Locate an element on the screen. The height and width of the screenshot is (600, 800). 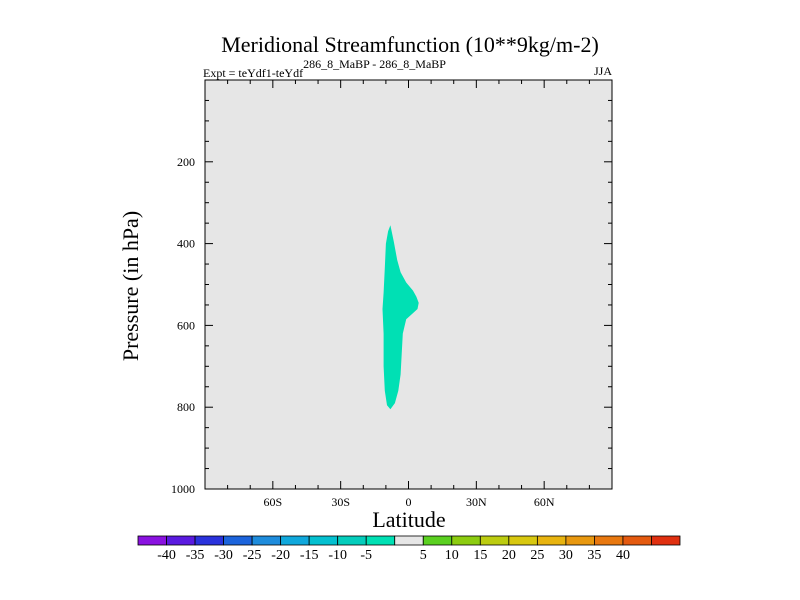
y-tick-label: 400 is located at coordinates (186, 244).